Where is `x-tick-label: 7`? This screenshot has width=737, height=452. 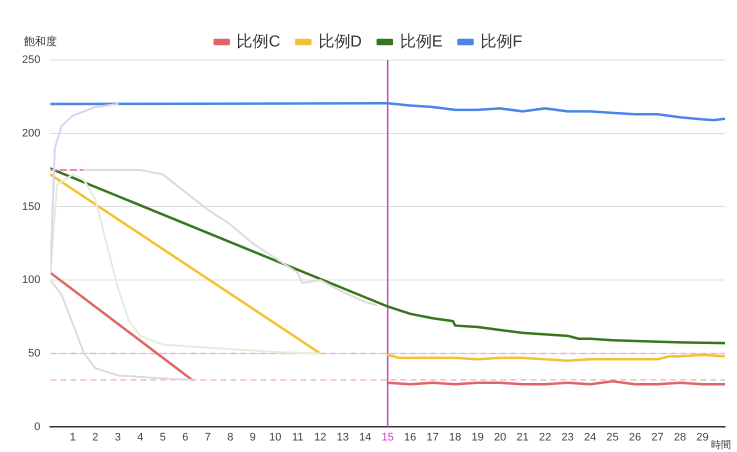
x-tick-label: 7 is located at coordinates (207, 437).